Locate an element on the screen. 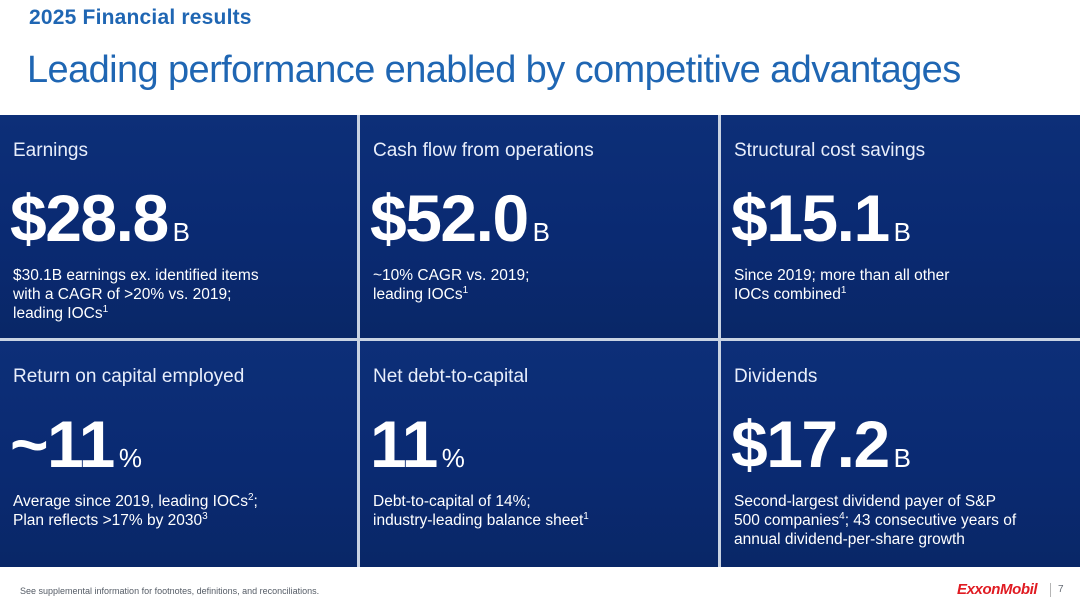 This screenshot has width=1080, height=607. tile-label: Net debt-to-capital is located at coordinates (451, 376).